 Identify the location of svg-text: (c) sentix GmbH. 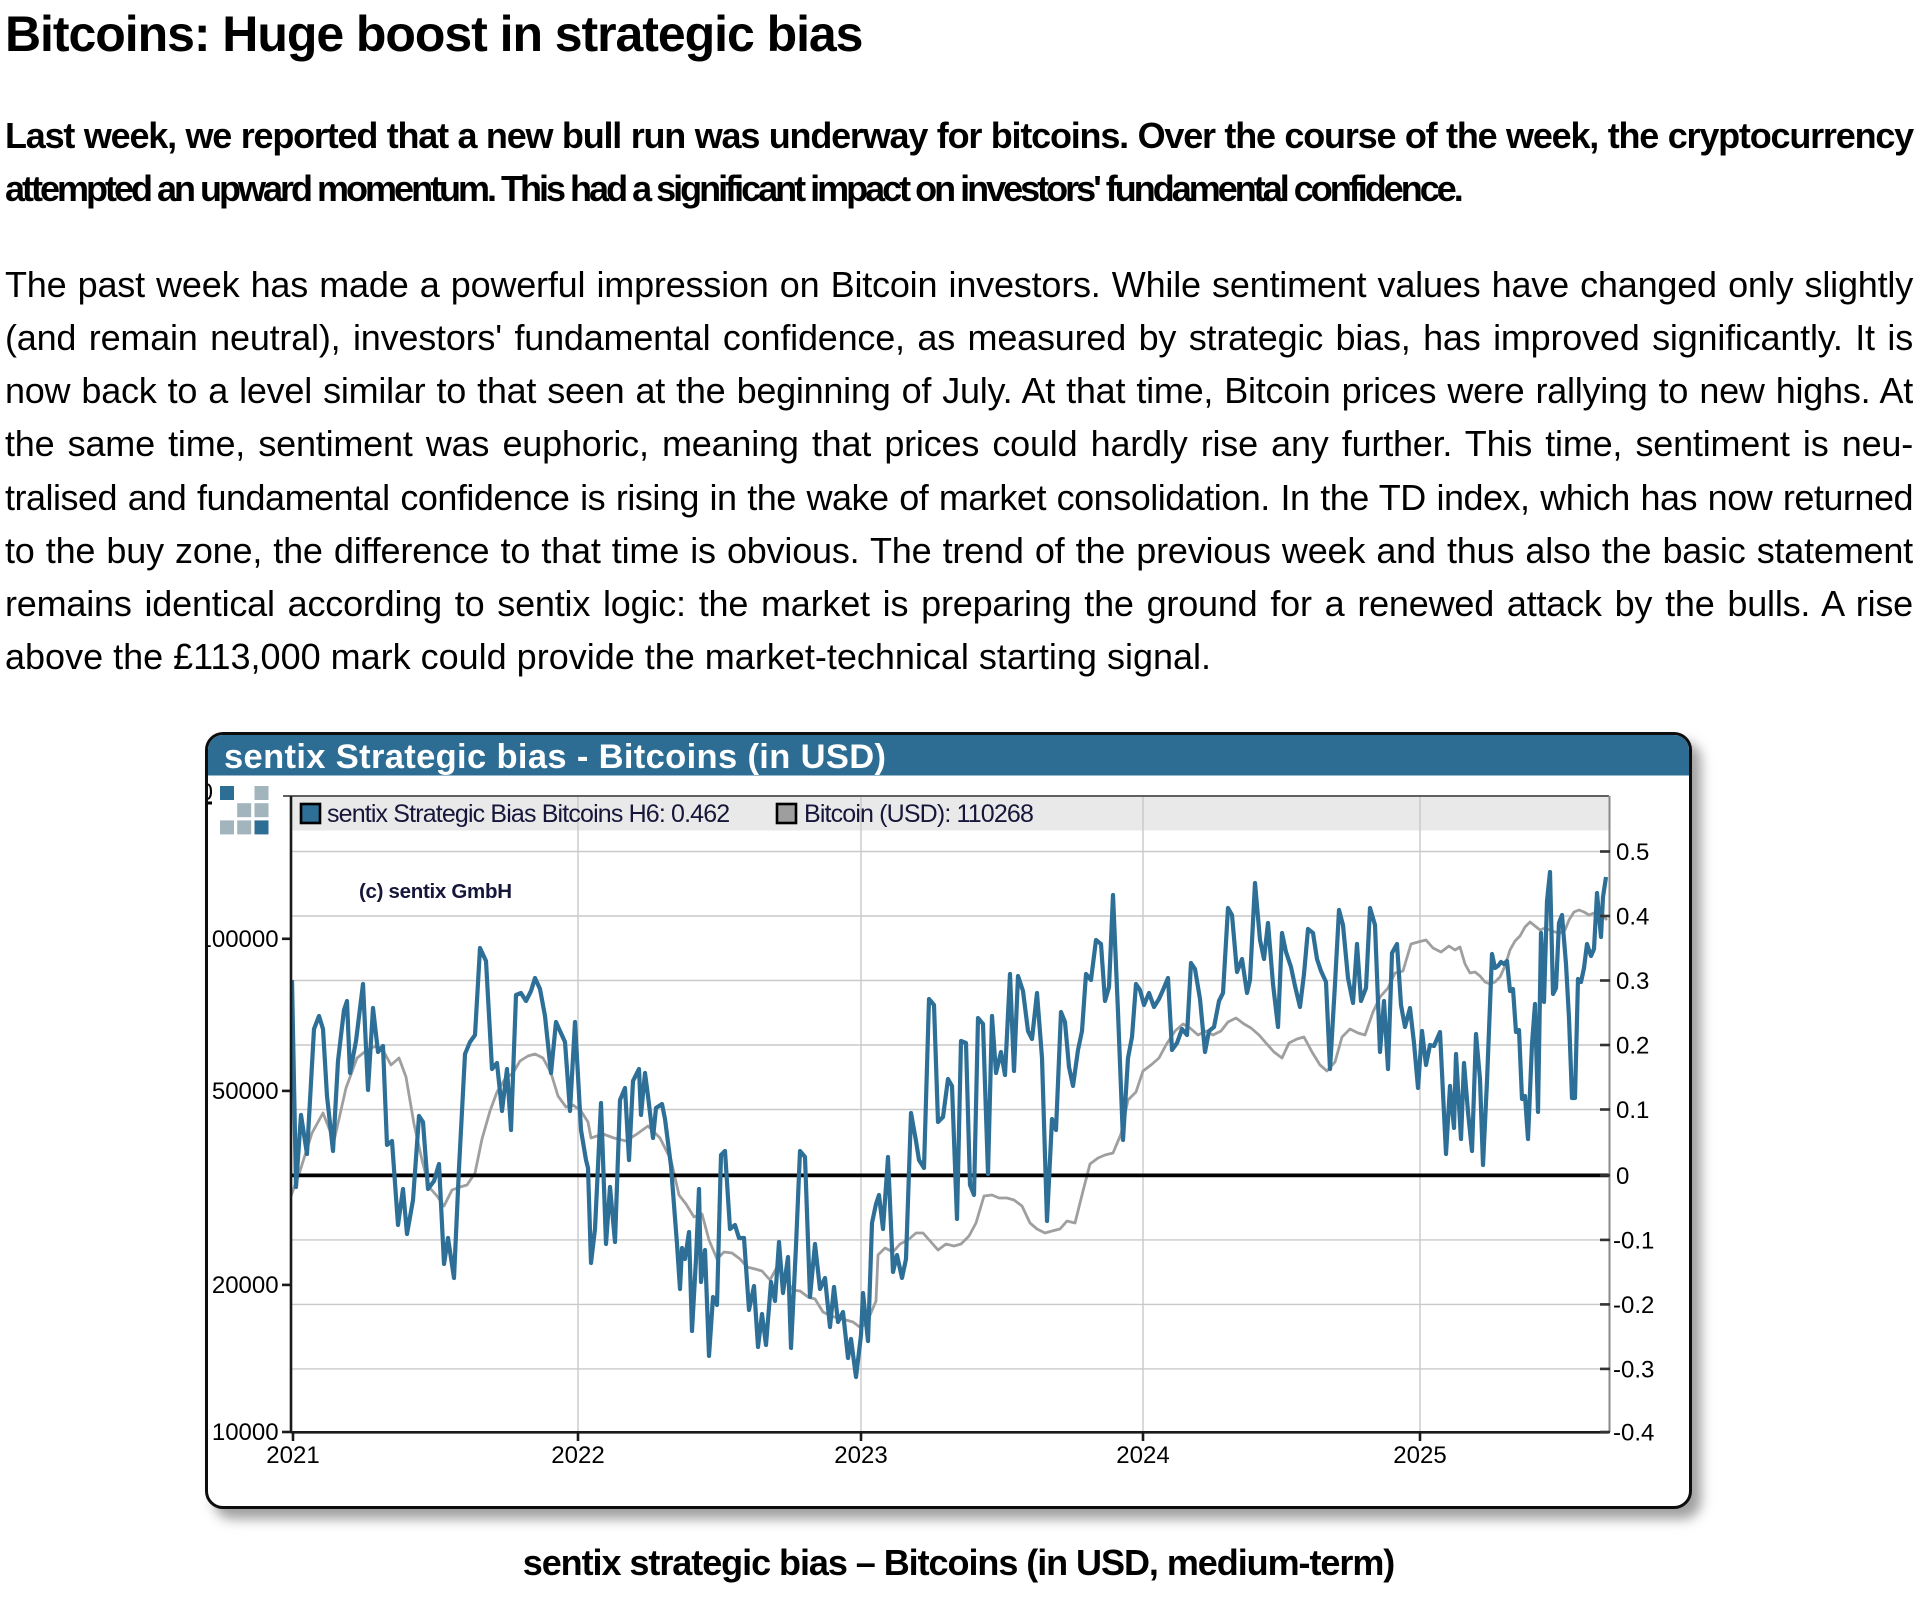
(435, 891).